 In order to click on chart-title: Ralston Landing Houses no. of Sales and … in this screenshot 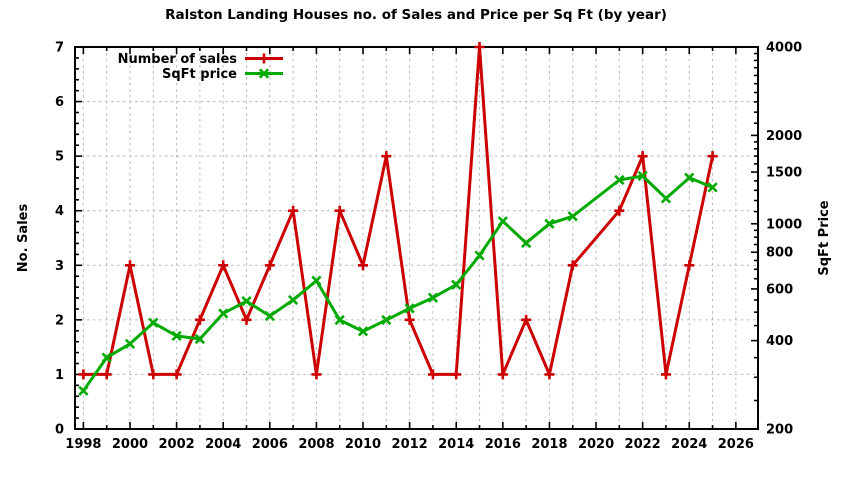, I will do `click(416, 15)`.